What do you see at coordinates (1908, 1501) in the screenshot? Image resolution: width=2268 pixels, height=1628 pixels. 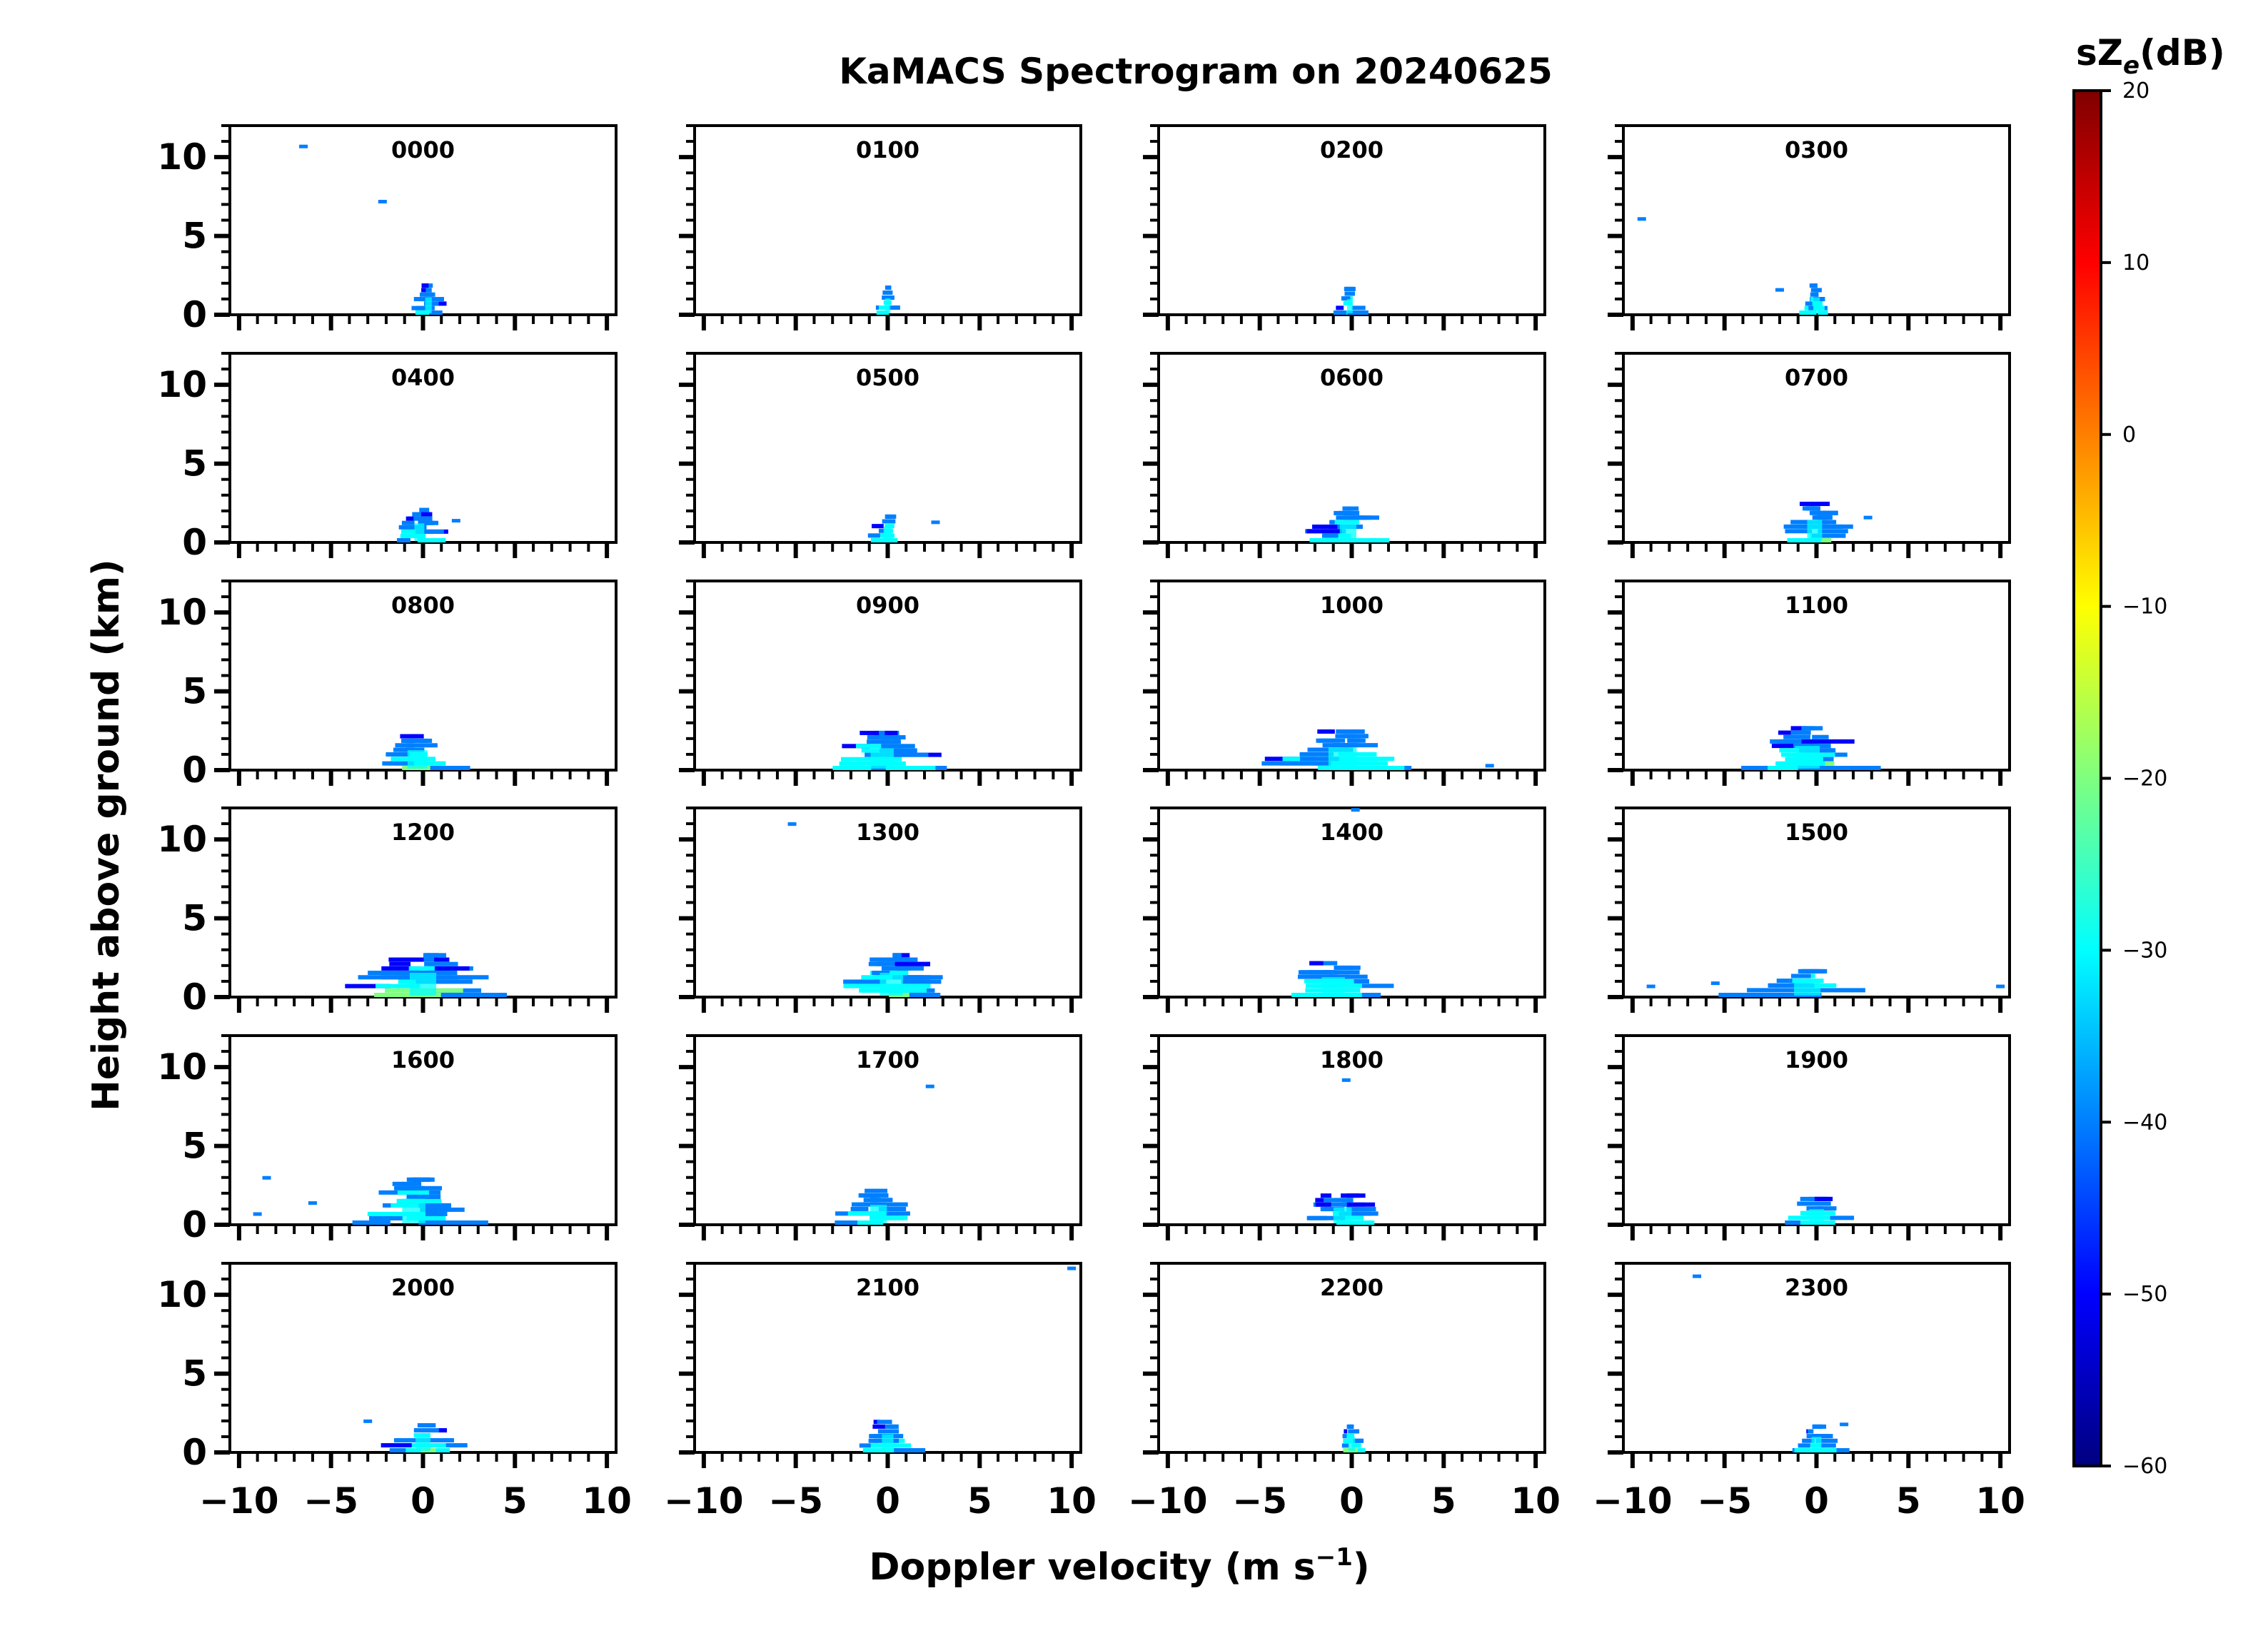 I see `x-tick-label: 5` at bounding box center [1908, 1501].